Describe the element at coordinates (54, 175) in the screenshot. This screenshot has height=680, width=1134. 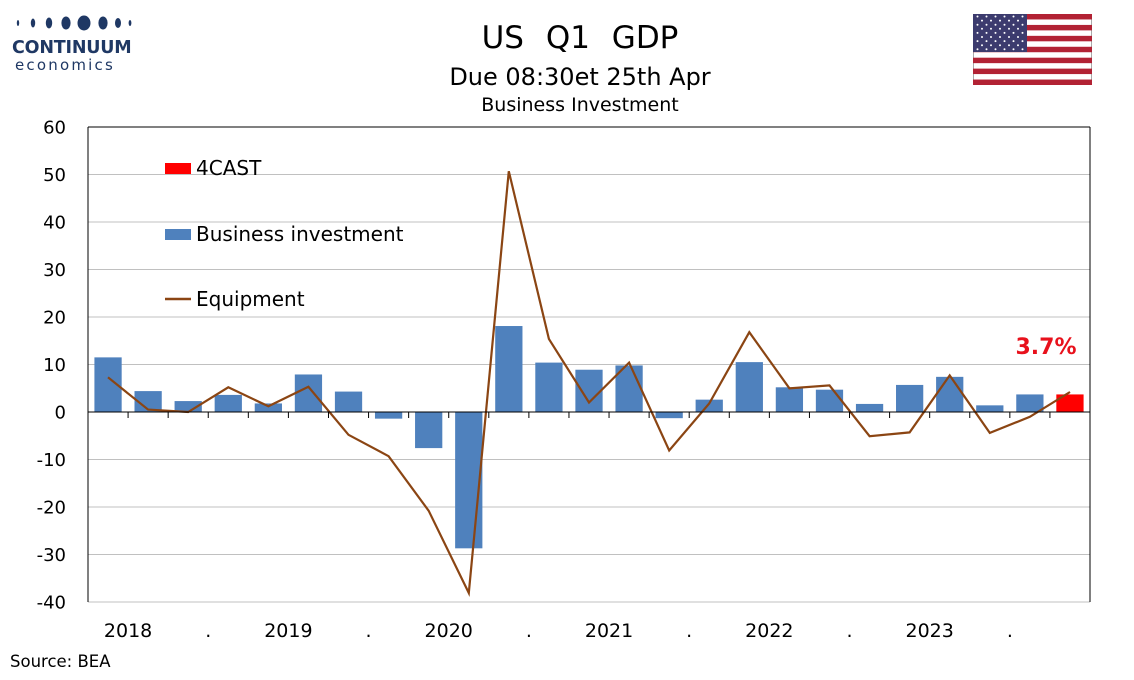
I see `y-tick-label: 50` at that location.